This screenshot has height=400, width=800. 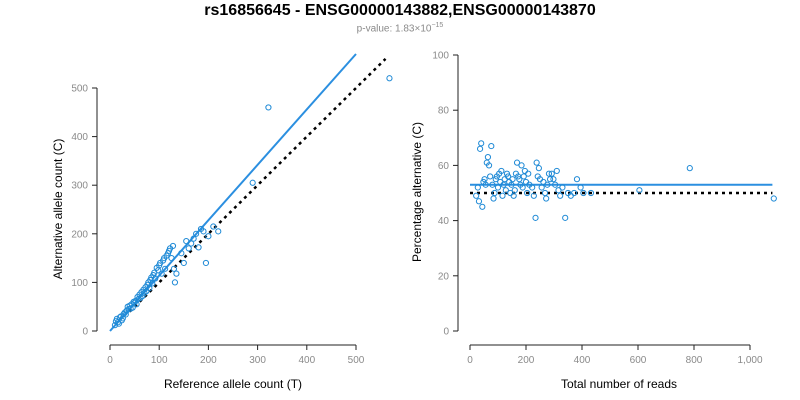 I want to click on y-tick-label: 40, so click(x=444, y=221).